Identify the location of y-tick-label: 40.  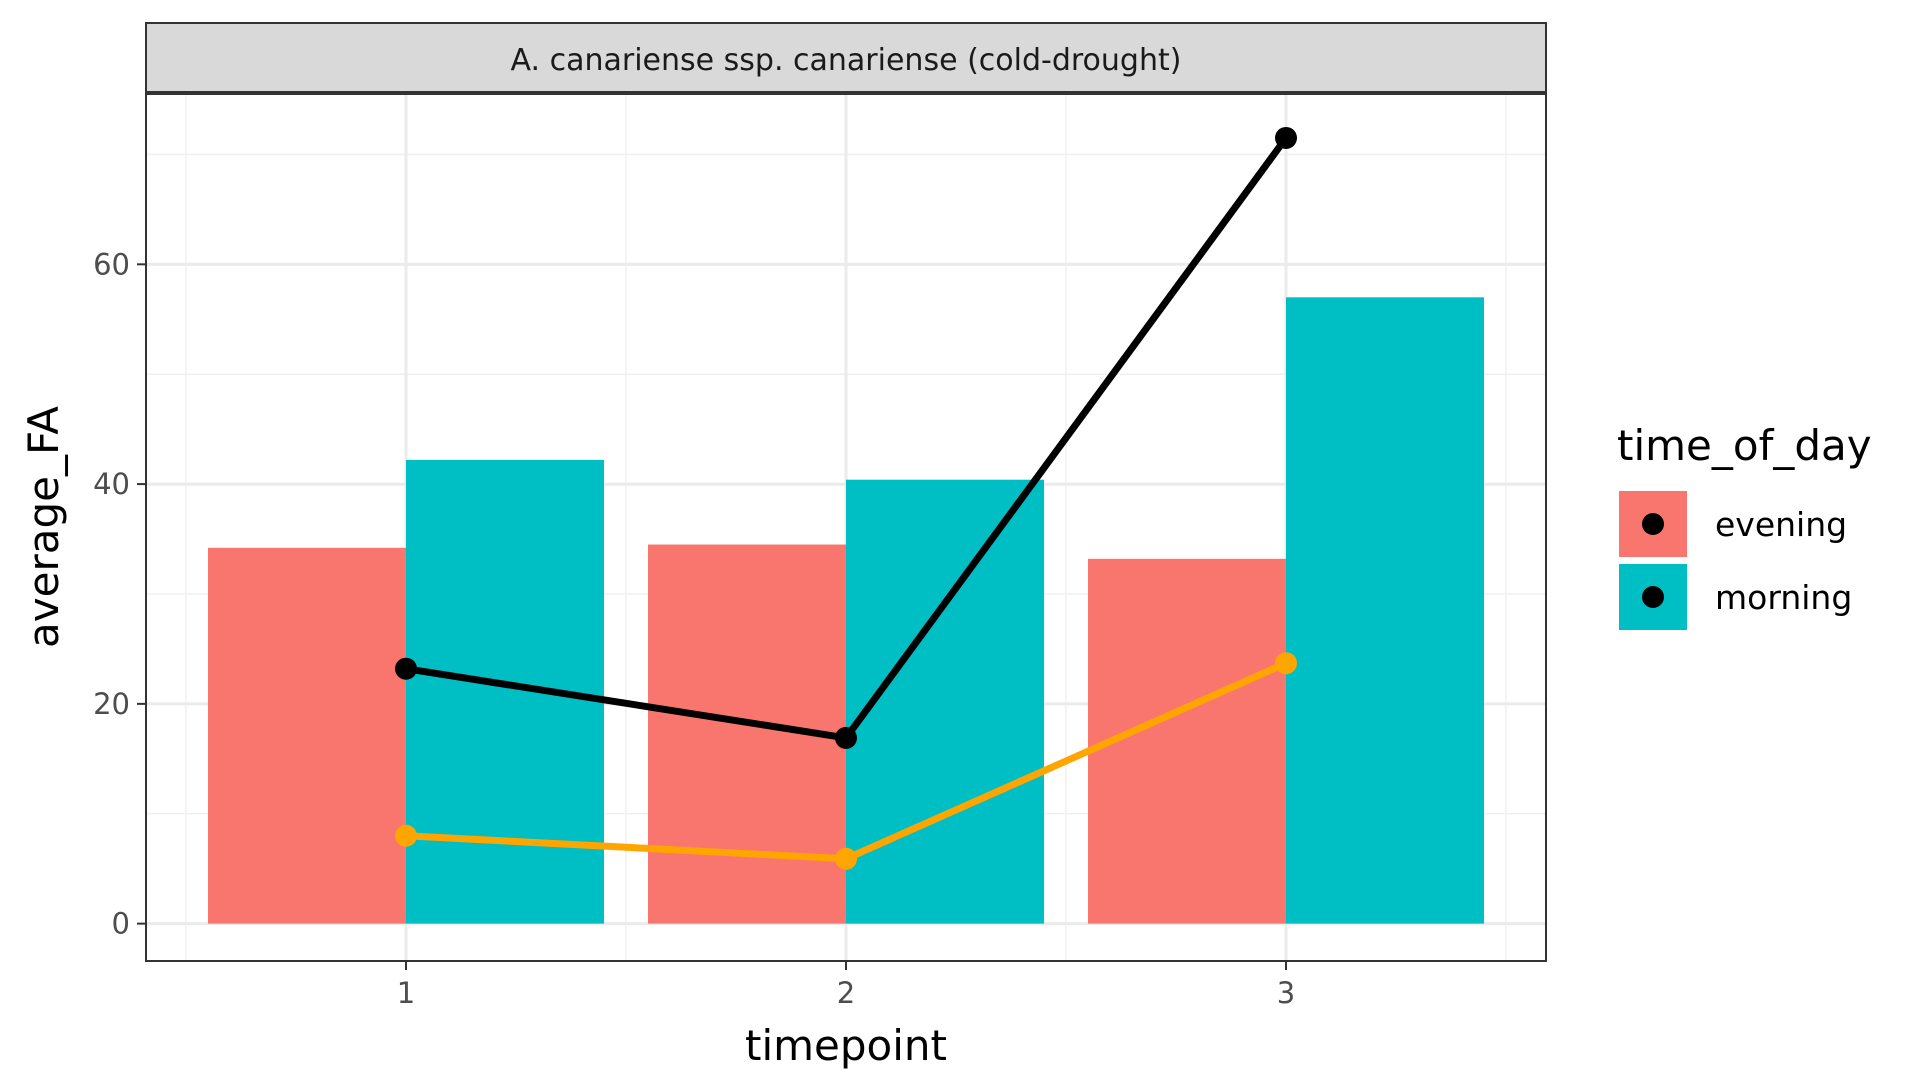
(111, 484).